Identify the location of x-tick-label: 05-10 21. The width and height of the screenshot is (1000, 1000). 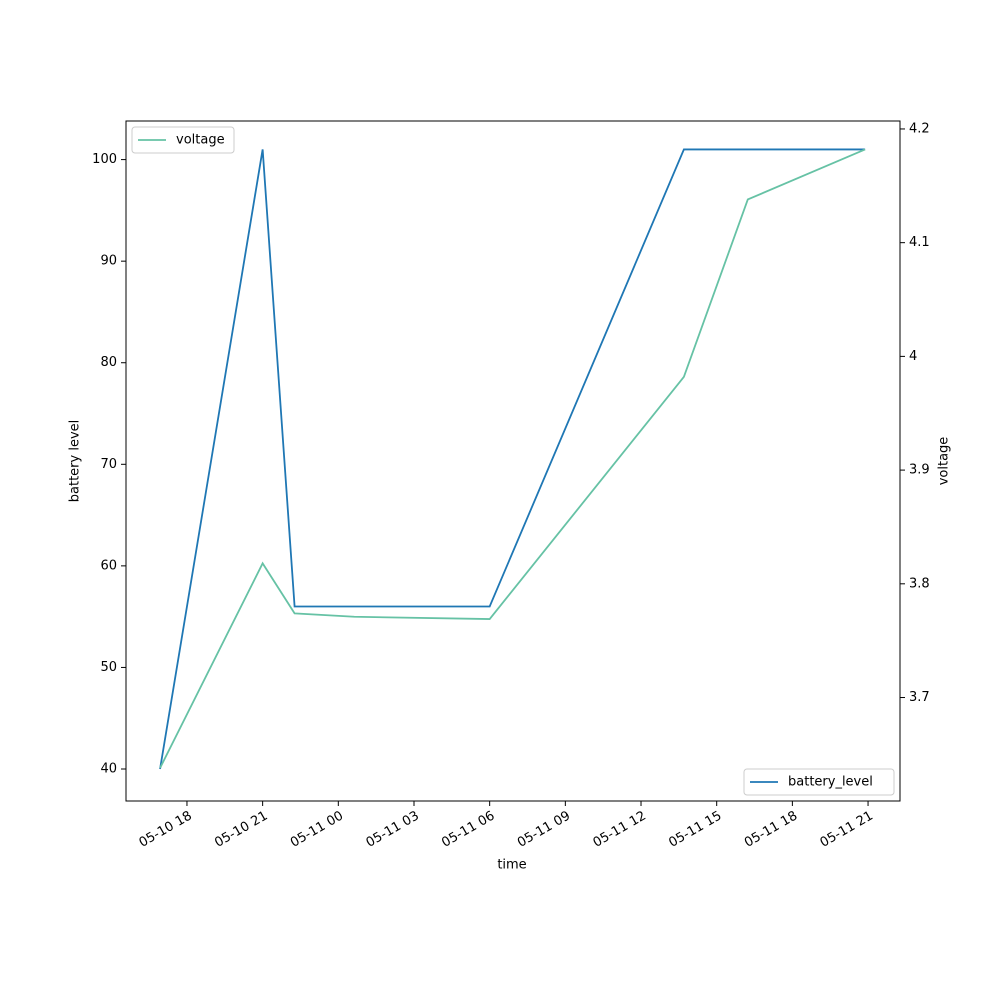
(241, 830).